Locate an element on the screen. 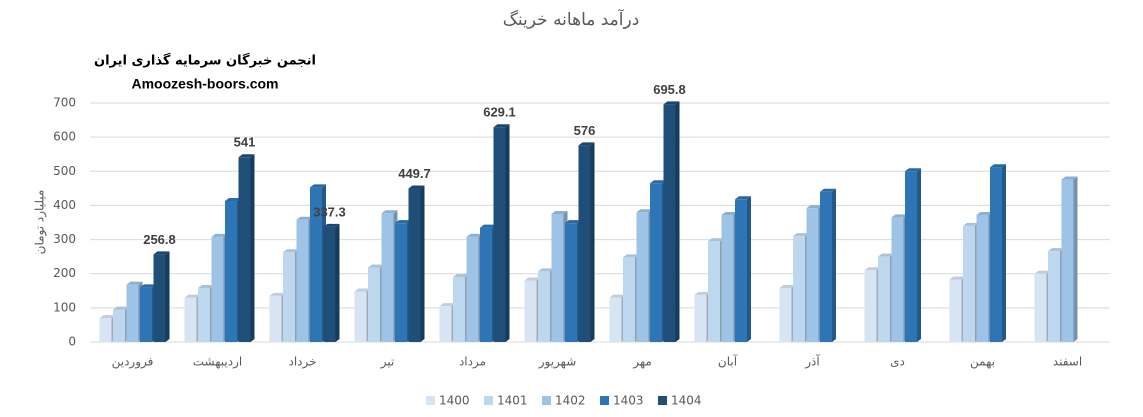 The image size is (1143, 417). chart-title: درآمد ماهانه خرینگ is located at coordinates (571, 19).